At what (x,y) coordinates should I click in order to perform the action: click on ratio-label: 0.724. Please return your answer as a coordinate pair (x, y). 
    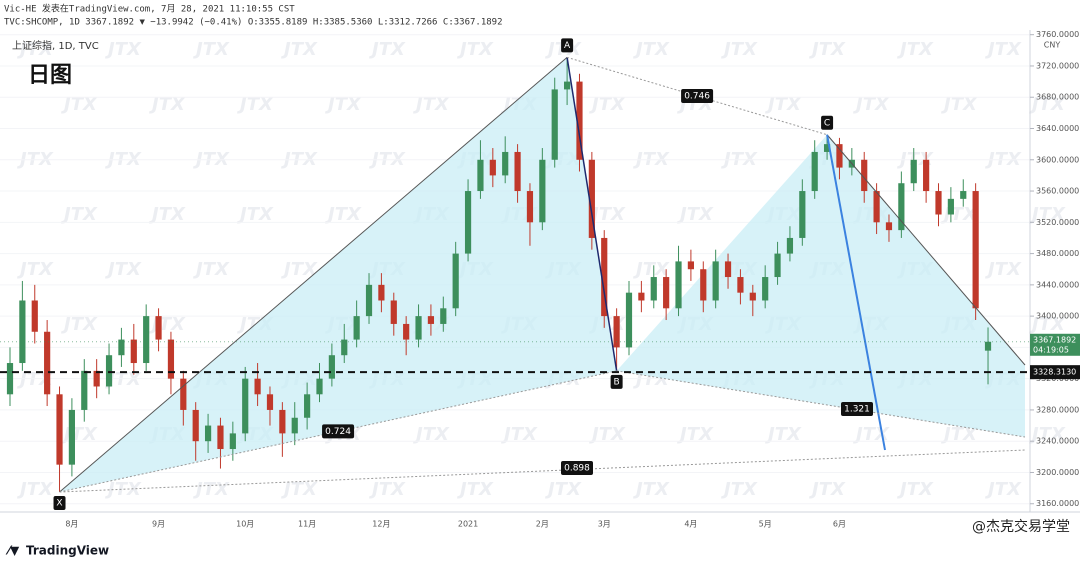
    Looking at the image, I should click on (338, 432).